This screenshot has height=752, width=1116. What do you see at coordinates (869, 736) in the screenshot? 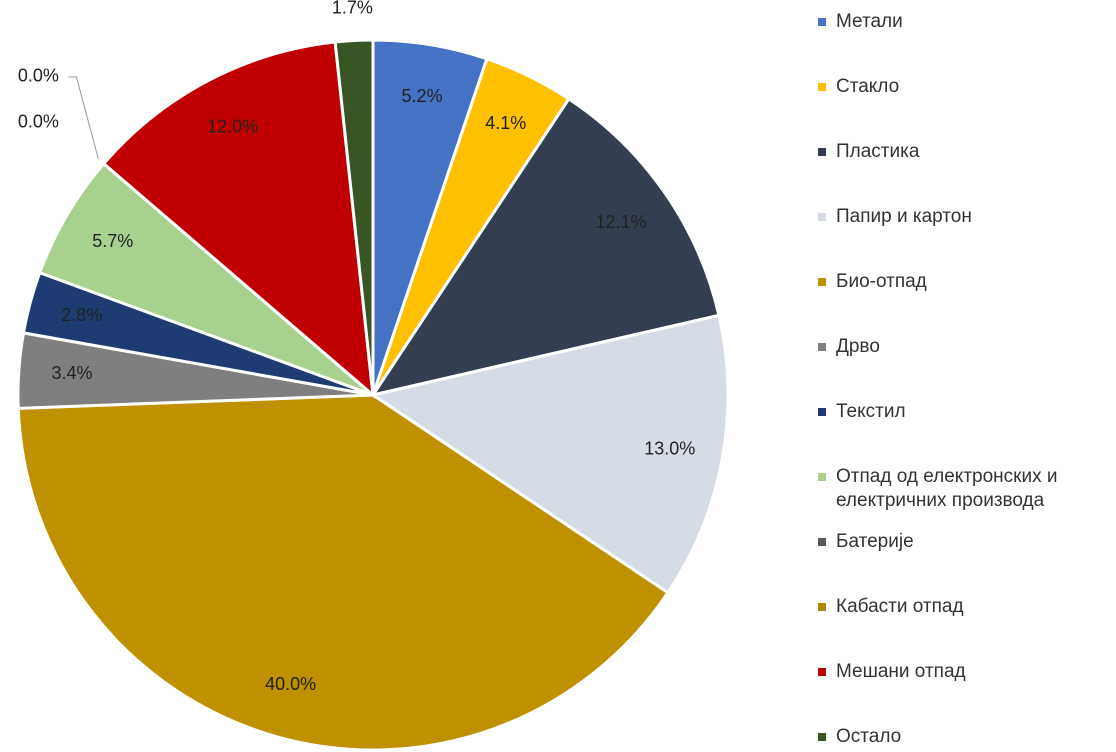
I see `legend-label: Остало` at bounding box center [869, 736].